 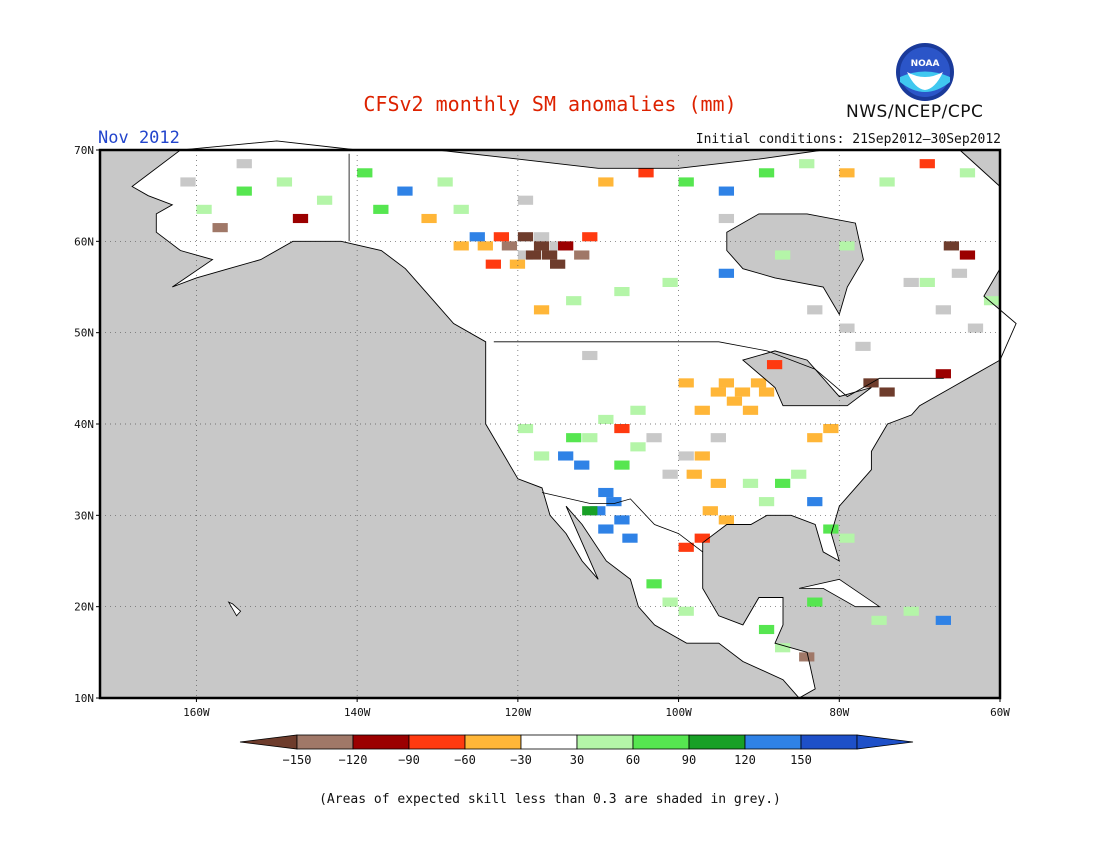 I want to click on longitude-tick-label: 120W, so click(x=518, y=712).